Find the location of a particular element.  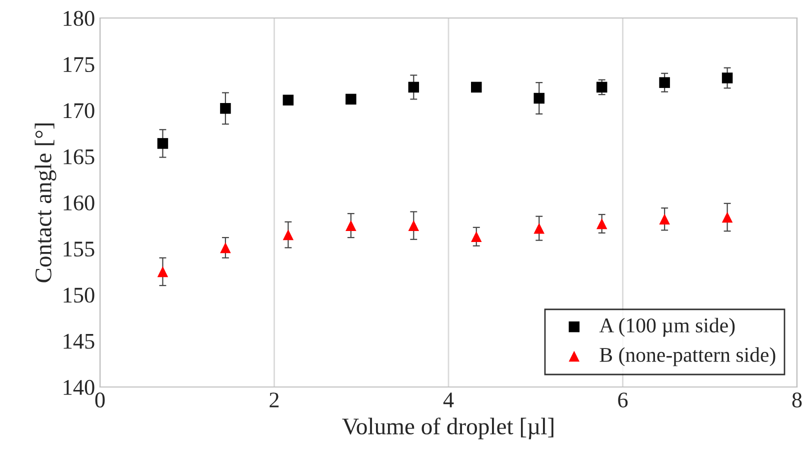

x-tick-label: 2 is located at coordinates (274, 400).